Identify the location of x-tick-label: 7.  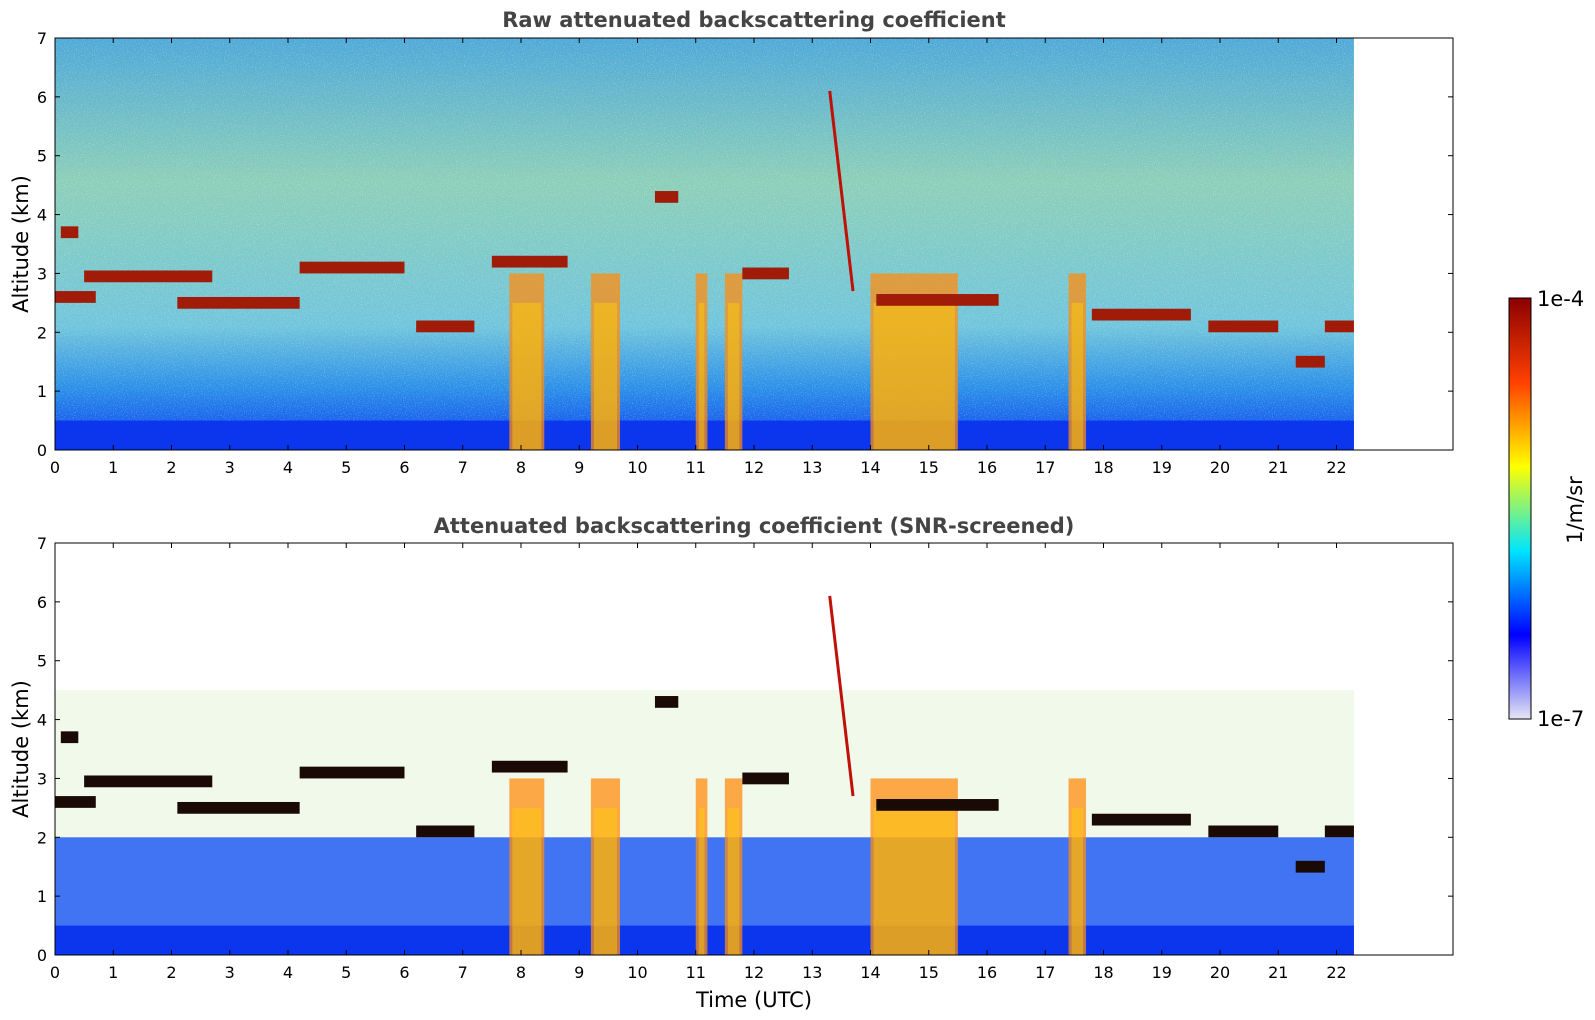
(463, 467).